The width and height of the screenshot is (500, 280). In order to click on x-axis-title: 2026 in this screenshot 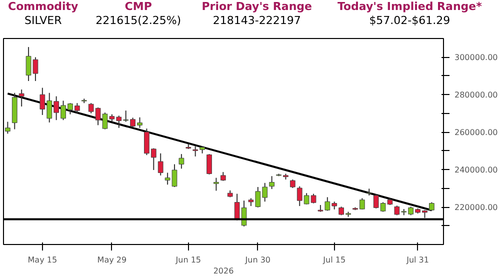, I will do `click(223, 271)`.